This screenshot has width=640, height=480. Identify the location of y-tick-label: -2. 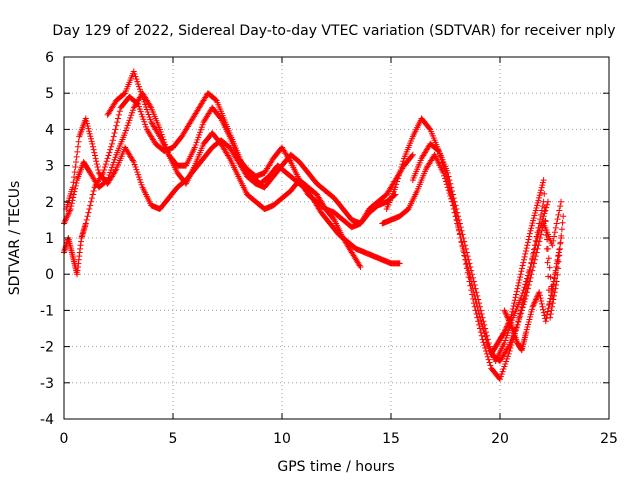
(47, 348).